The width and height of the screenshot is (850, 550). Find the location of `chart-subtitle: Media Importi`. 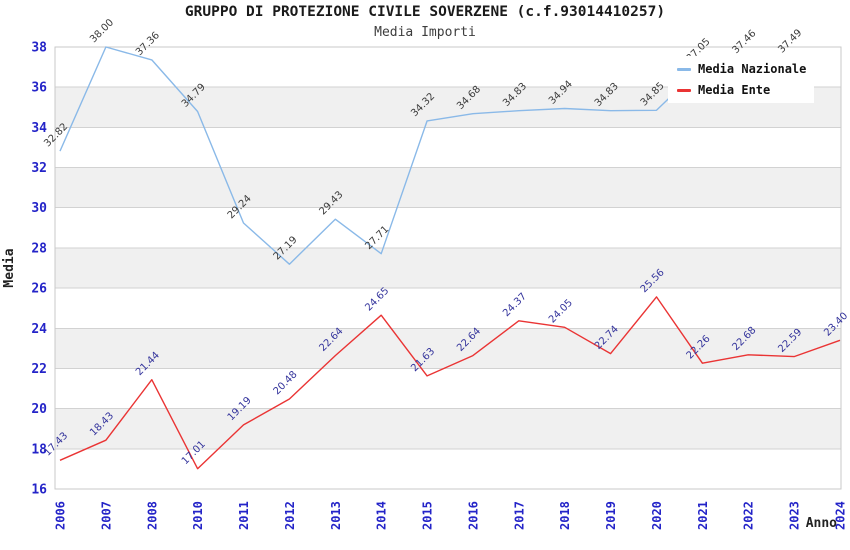

chart-subtitle: Media Importi is located at coordinates (425, 32).